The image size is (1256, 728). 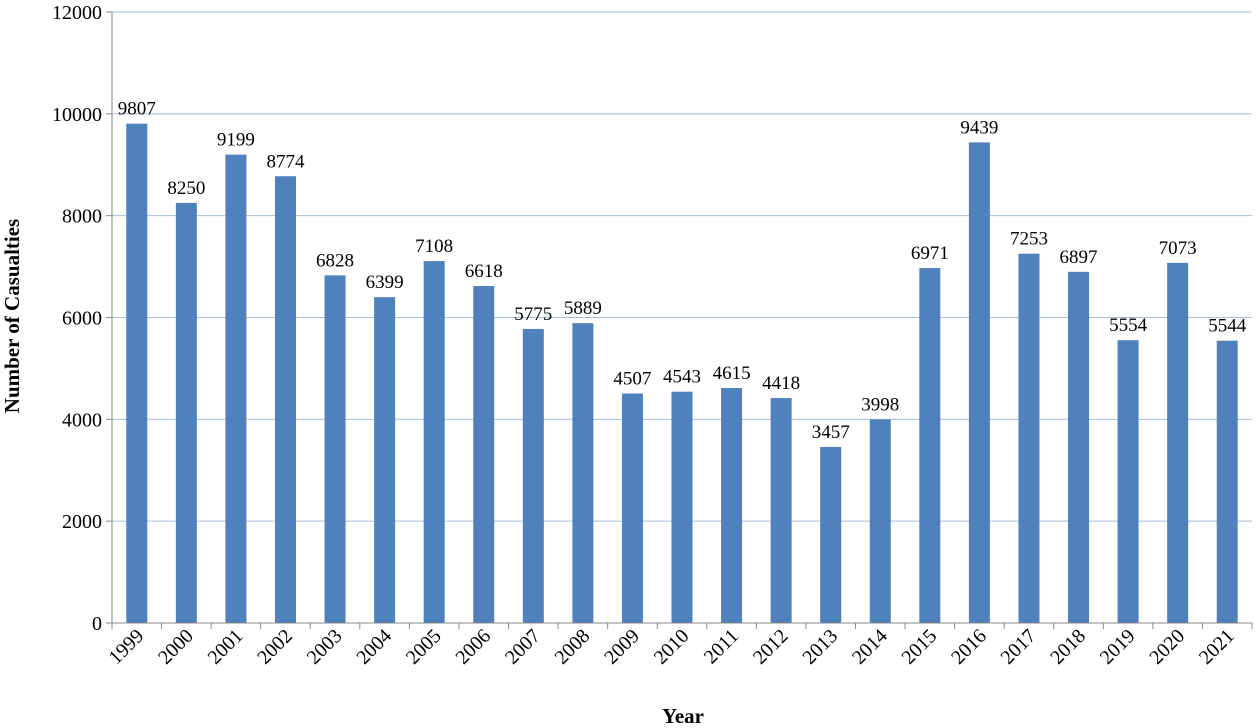 What do you see at coordinates (682, 377) in the screenshot?
I see `data-label-2010: 4543` at bounding box center [682, 377].